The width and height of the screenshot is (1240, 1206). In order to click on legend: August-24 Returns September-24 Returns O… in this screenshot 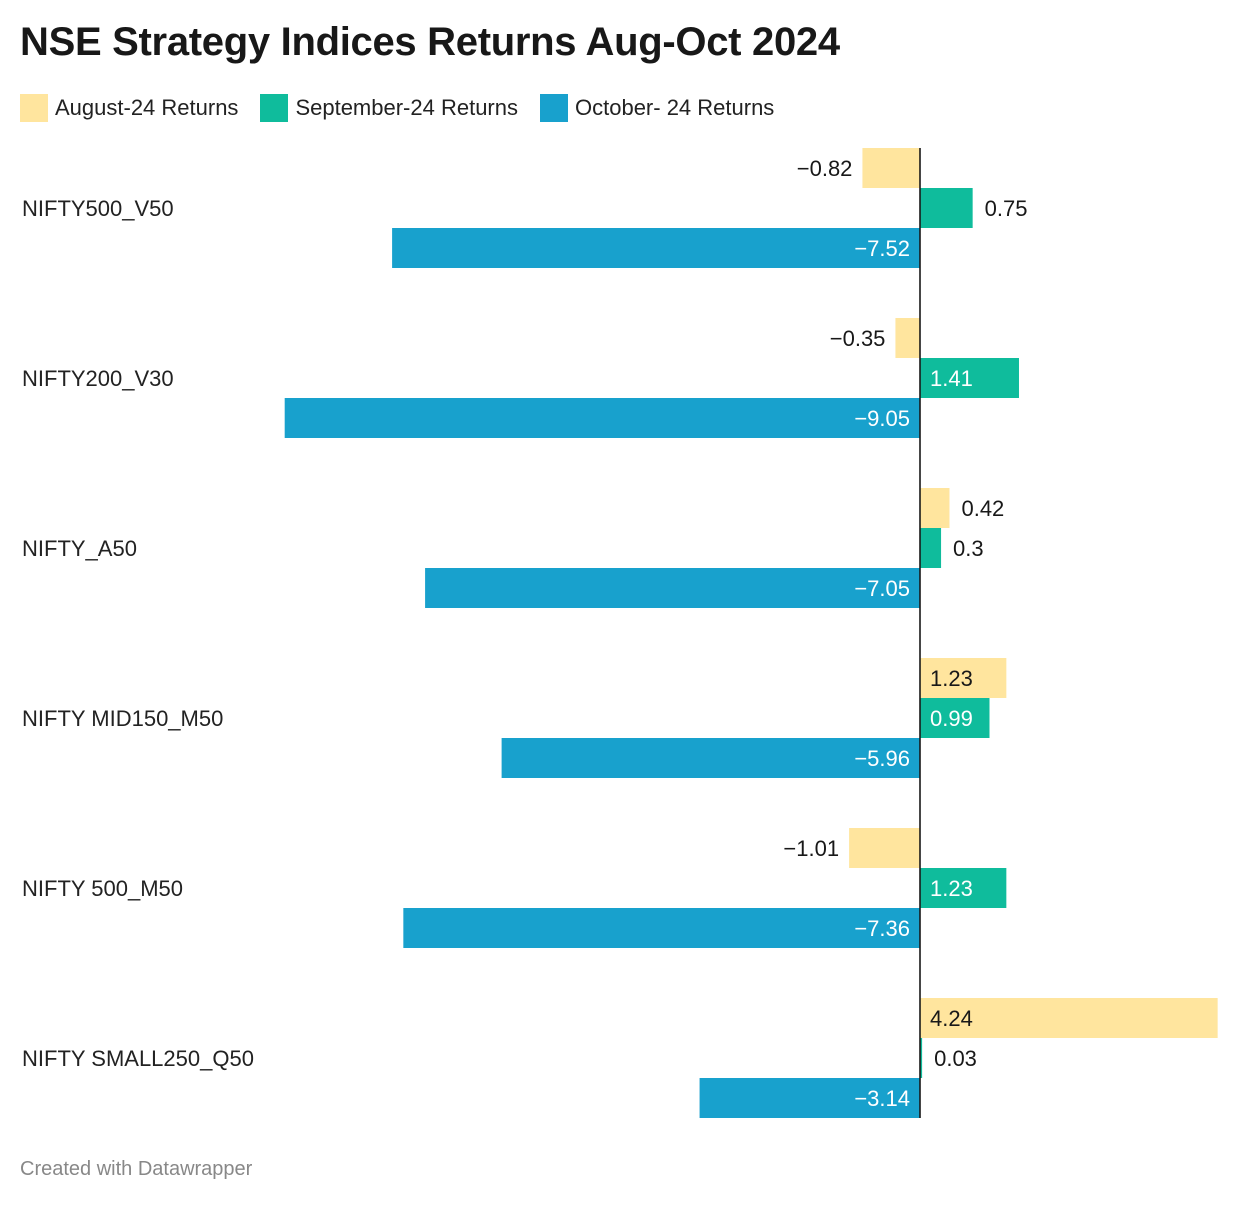, I will do `click(408, 108)`.